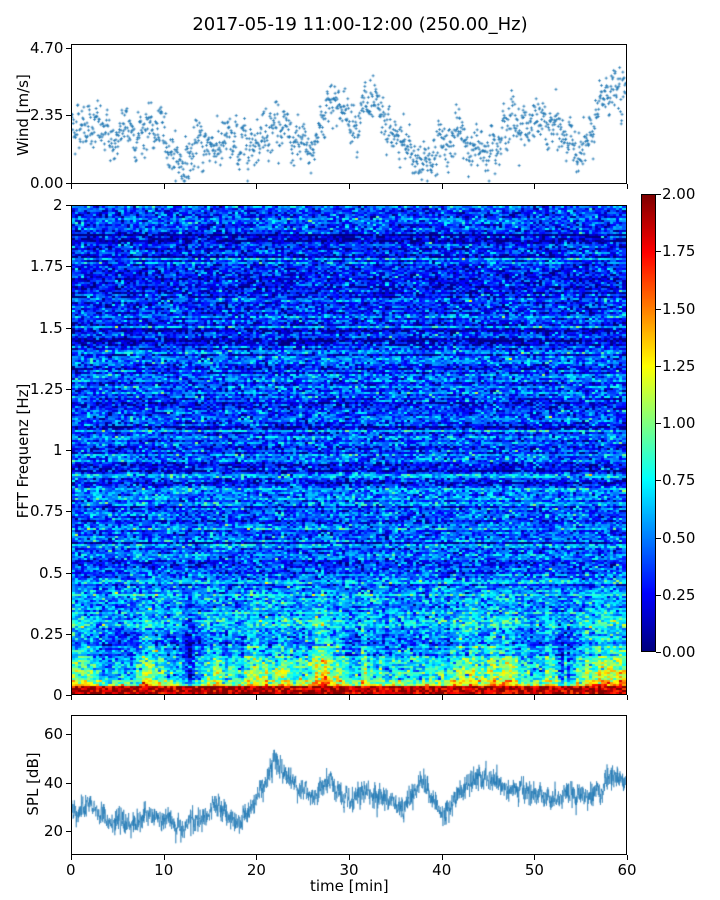 This screenshot has width=720, height=900. Describe the element at coordinates (442, 870) in the screenshot. I see `spl-x-tick-label: 40` at that location.